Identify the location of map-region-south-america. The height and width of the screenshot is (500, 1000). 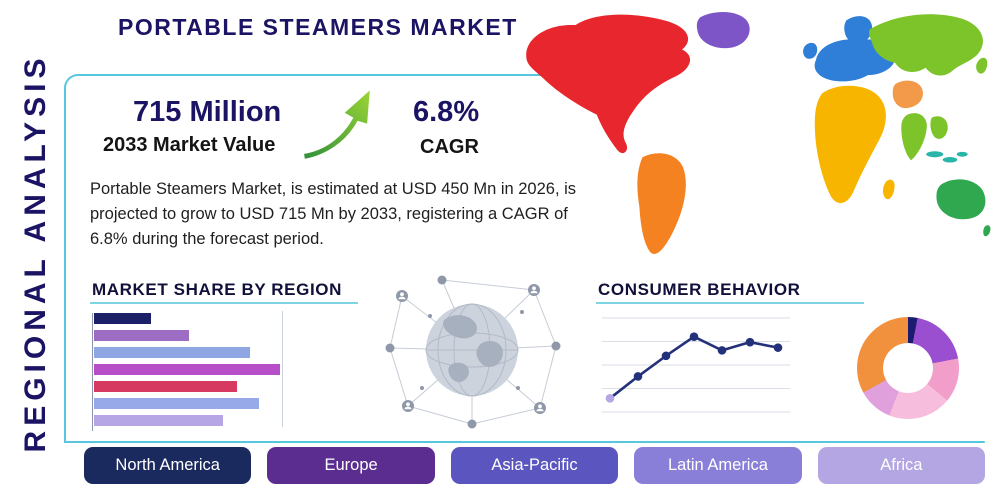
(661, 203).